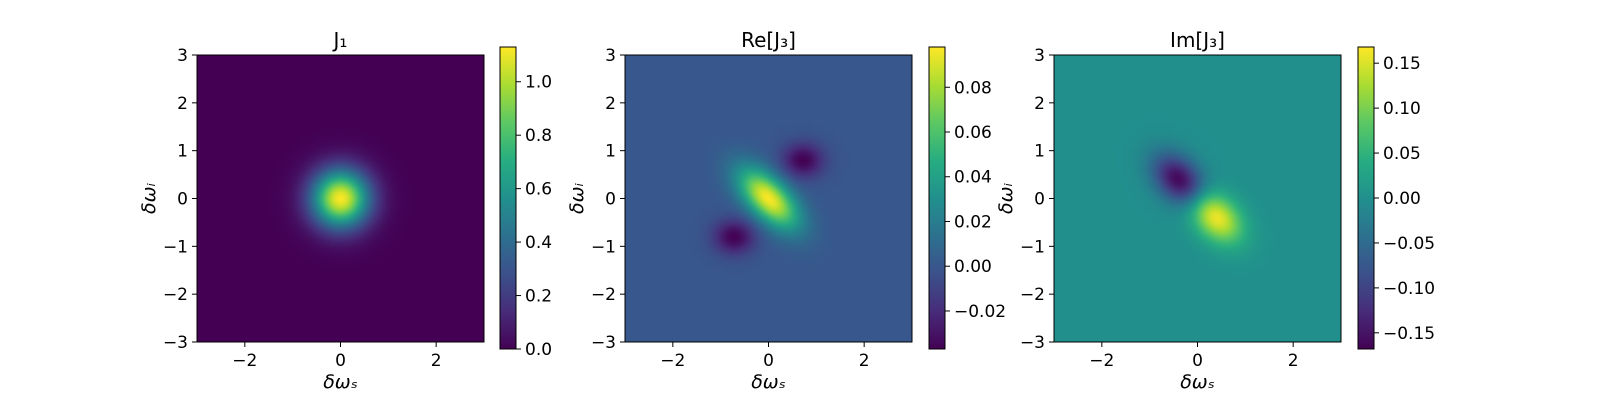 Image resolution: width=1600 pixels, height=400 pixels. What do you see at coordinates (1409, 334) in the screenshot?
I see `colorbar-tick-label: −0.15` at bounding box center [1409, 334].